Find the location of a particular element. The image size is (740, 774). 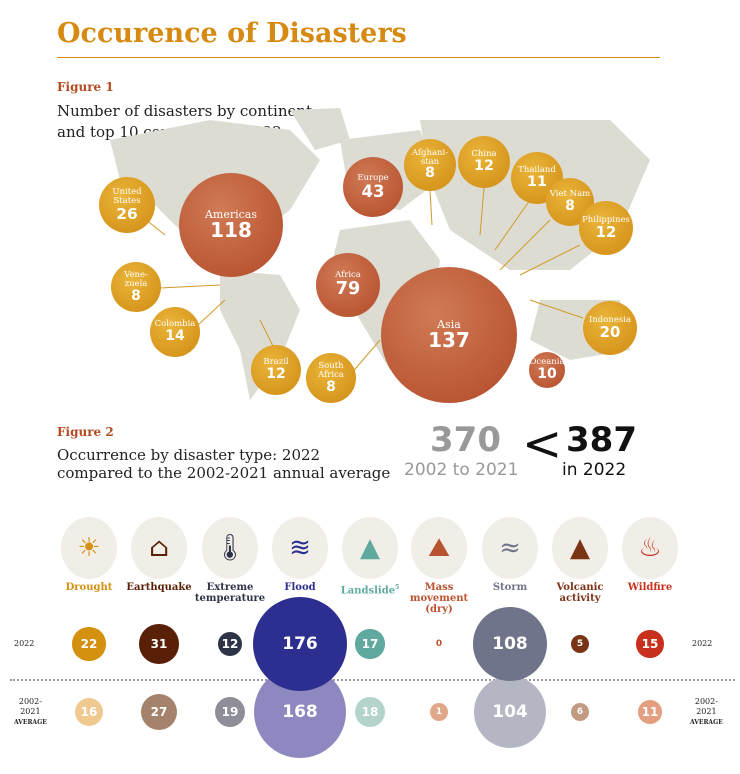

bubble-value: 0 is located at coordinates (439, 644).